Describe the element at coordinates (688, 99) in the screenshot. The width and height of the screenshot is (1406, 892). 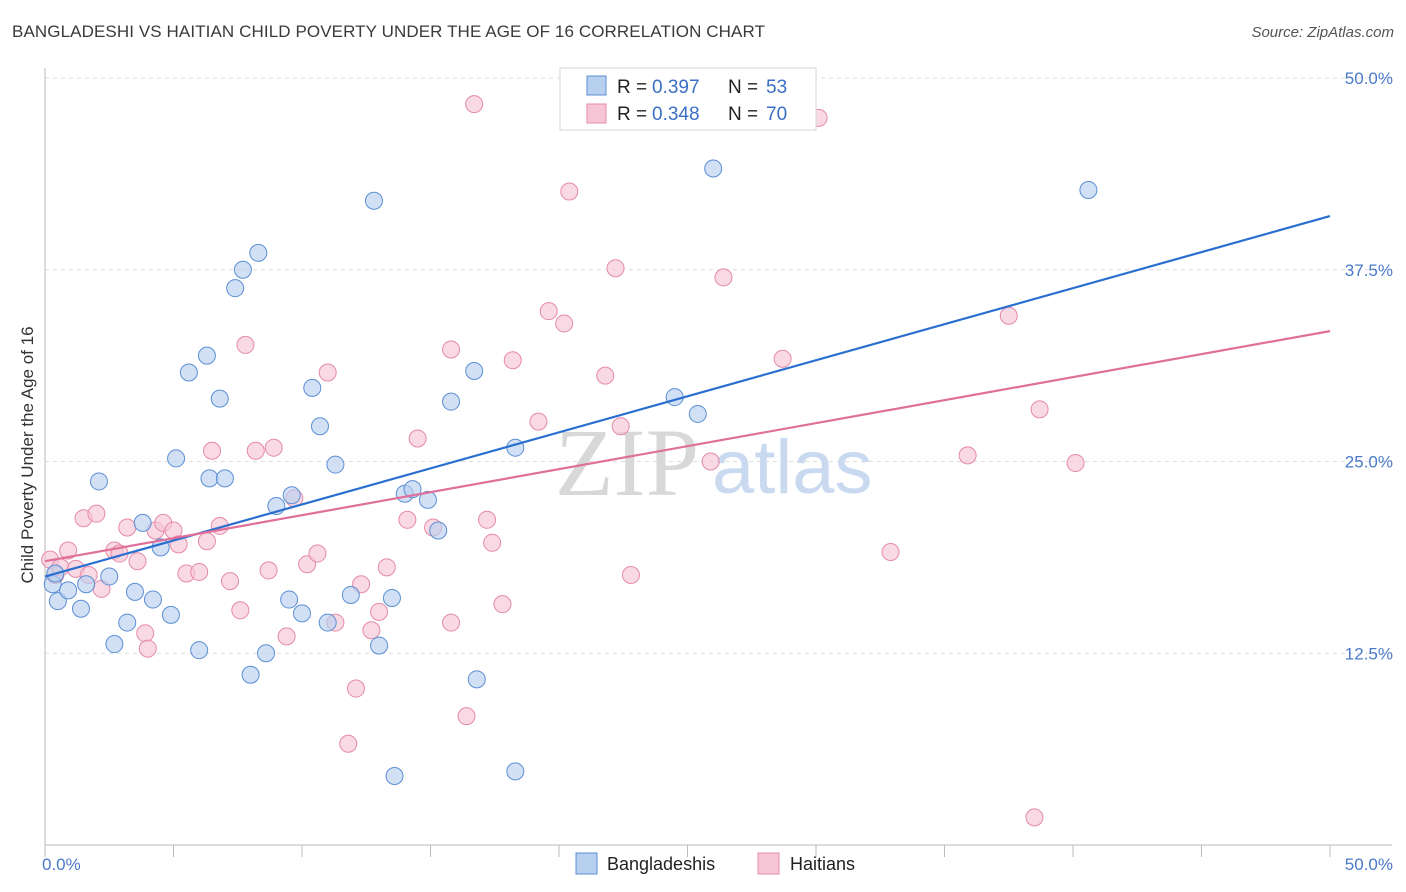
I see `legend-box: R = 0.397 N = 53 R = 0.348 N = 70` at that location.